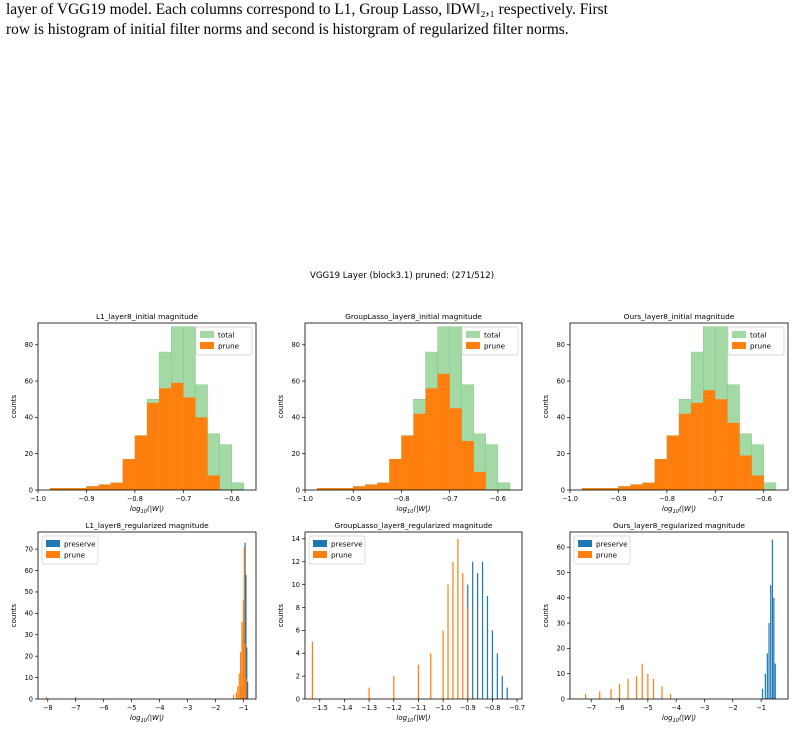 The width and height of the screenshot is (804, 732). Describe the element at coordinates (29, 549) in the screenshot. I see `y-tick-label: 70` at that location.